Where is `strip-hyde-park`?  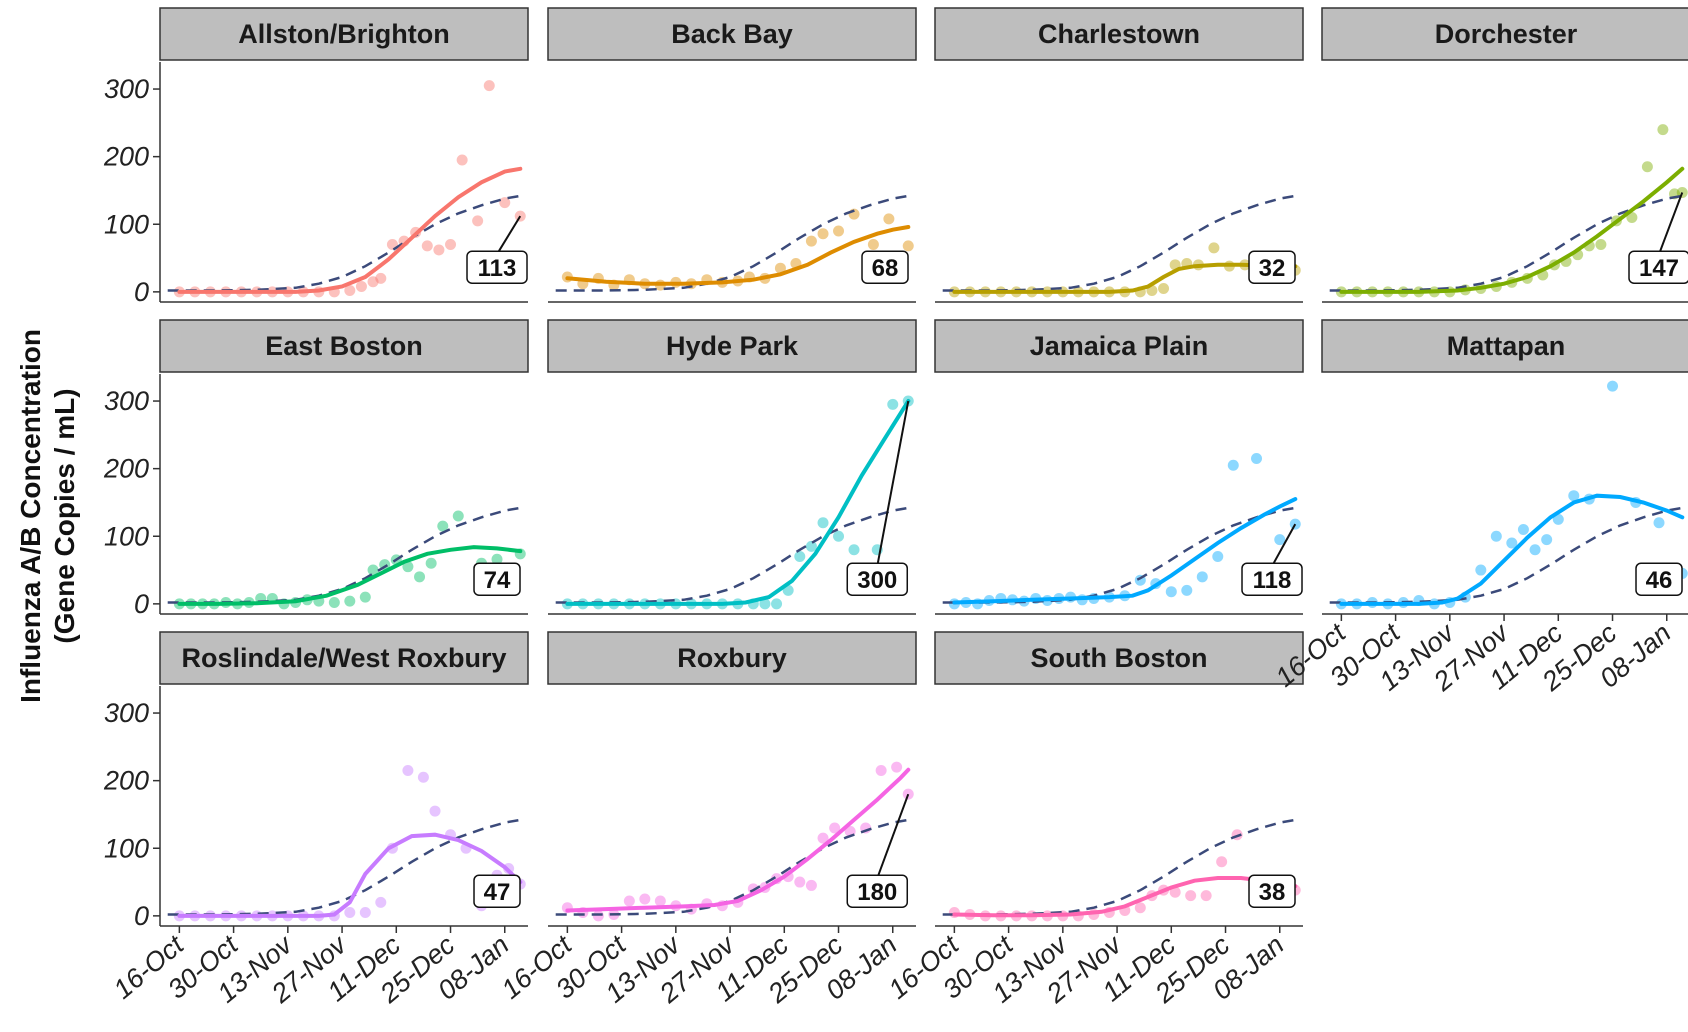
strip-hyde-park is located at coordinates (732, 346).